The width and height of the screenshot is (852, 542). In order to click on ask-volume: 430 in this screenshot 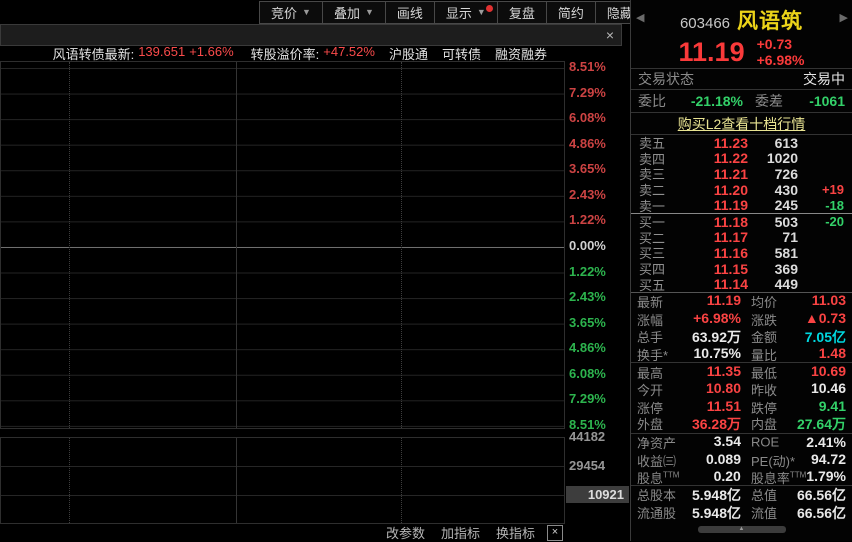, I will do `click(786, 189)`.